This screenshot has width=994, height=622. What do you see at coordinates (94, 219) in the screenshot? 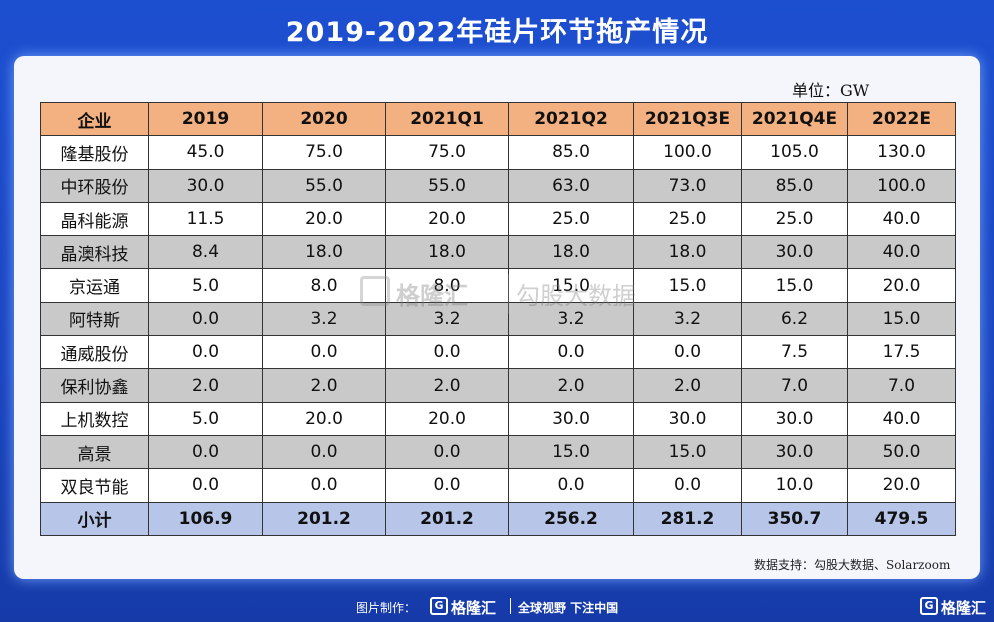
I see `row-label-cell: 晶科能源` at bounding box center [94, 219].